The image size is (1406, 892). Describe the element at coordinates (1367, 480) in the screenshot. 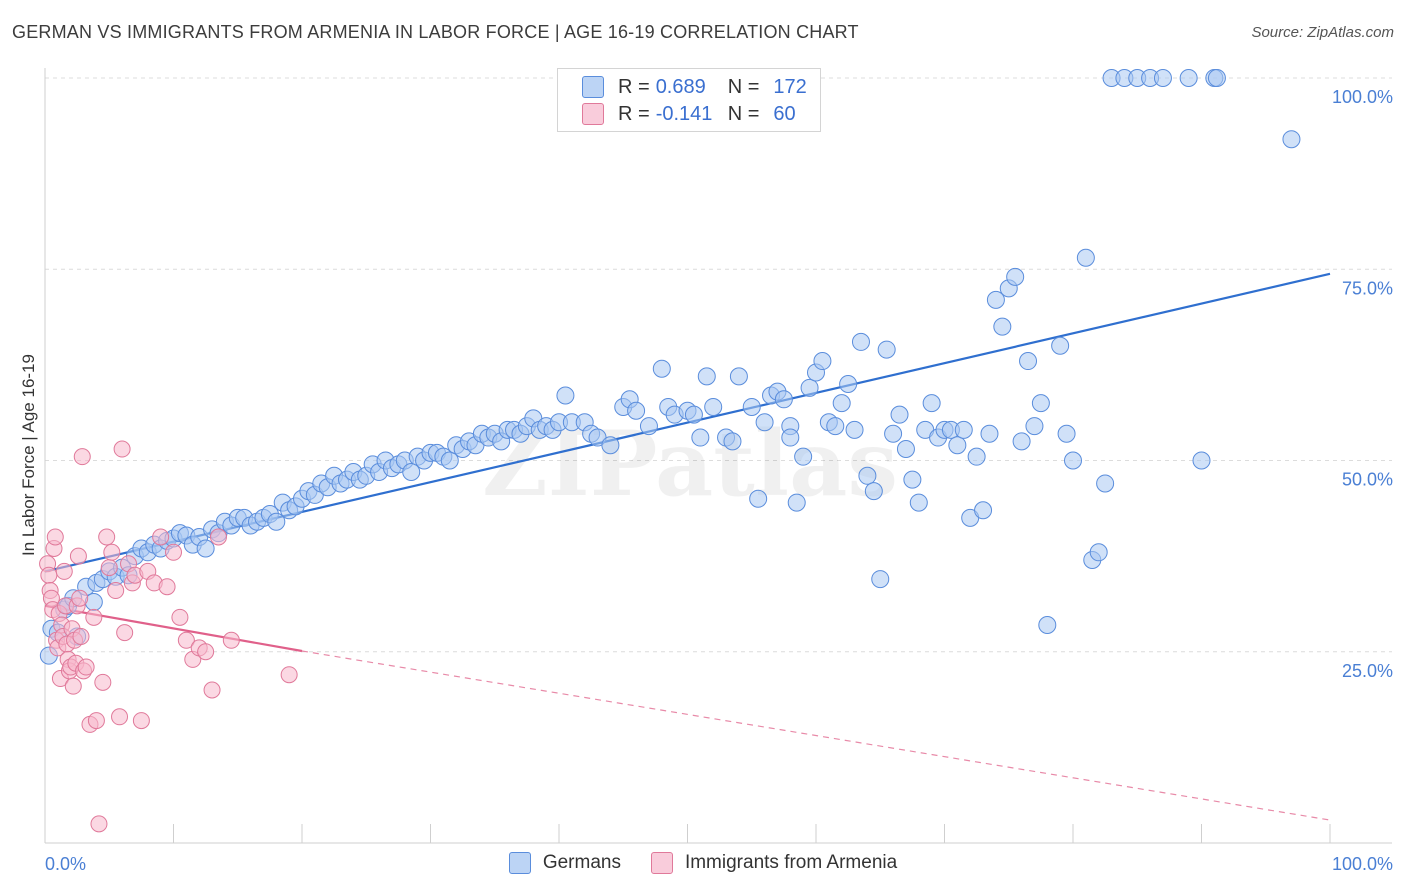

I see `y-tick-label: 50.0%` at that location.